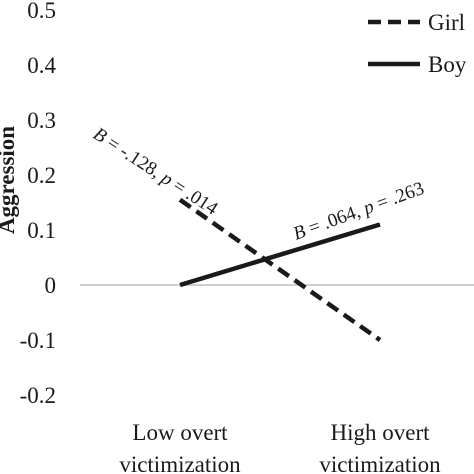 Image resolution: width=474 pixels, height=474 pixels. I want to click on y-tick-label: 0.2, so click(41, 175).